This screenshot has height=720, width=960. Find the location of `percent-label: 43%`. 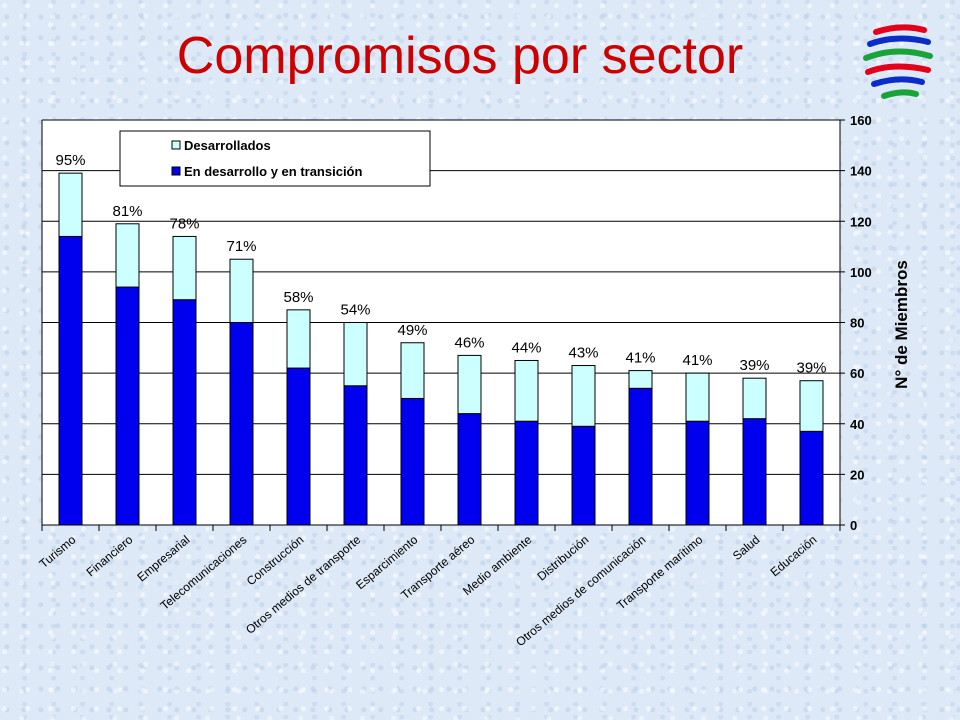

percent-label: 43% is located at coordinates (583, 353).